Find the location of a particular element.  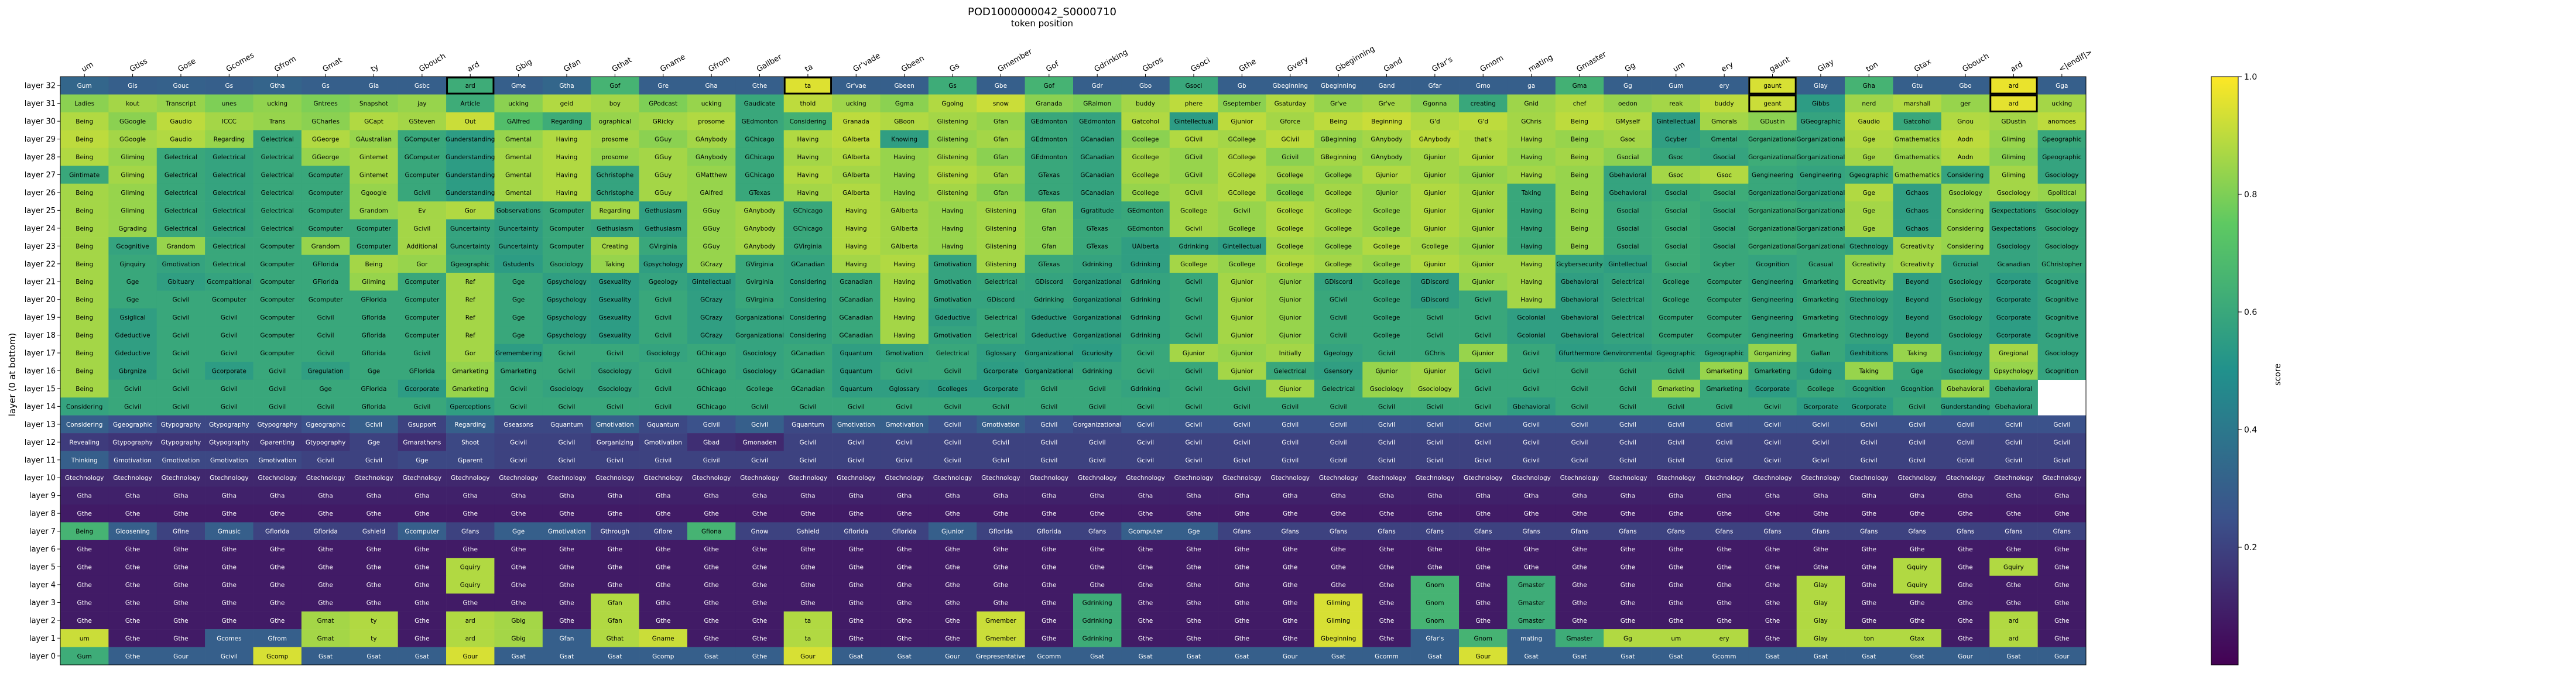

cell-label: GGoogle is located at coordinates (132, 121).